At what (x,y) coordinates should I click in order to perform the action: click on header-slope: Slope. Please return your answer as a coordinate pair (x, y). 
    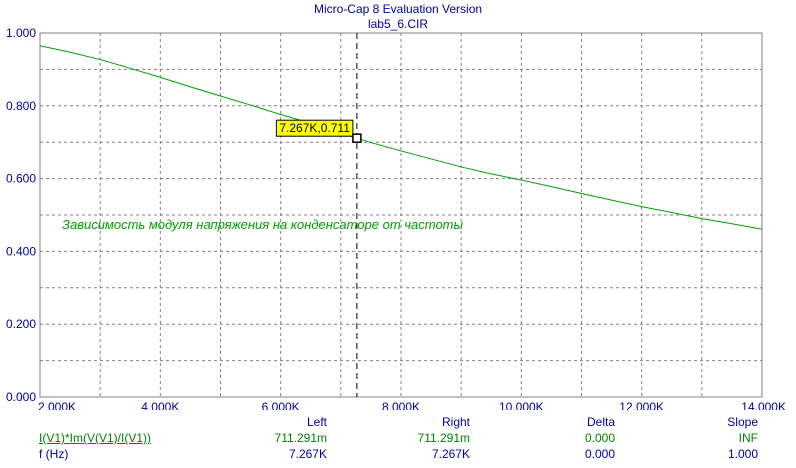
    Looking at the image, I should click on (742, 422).